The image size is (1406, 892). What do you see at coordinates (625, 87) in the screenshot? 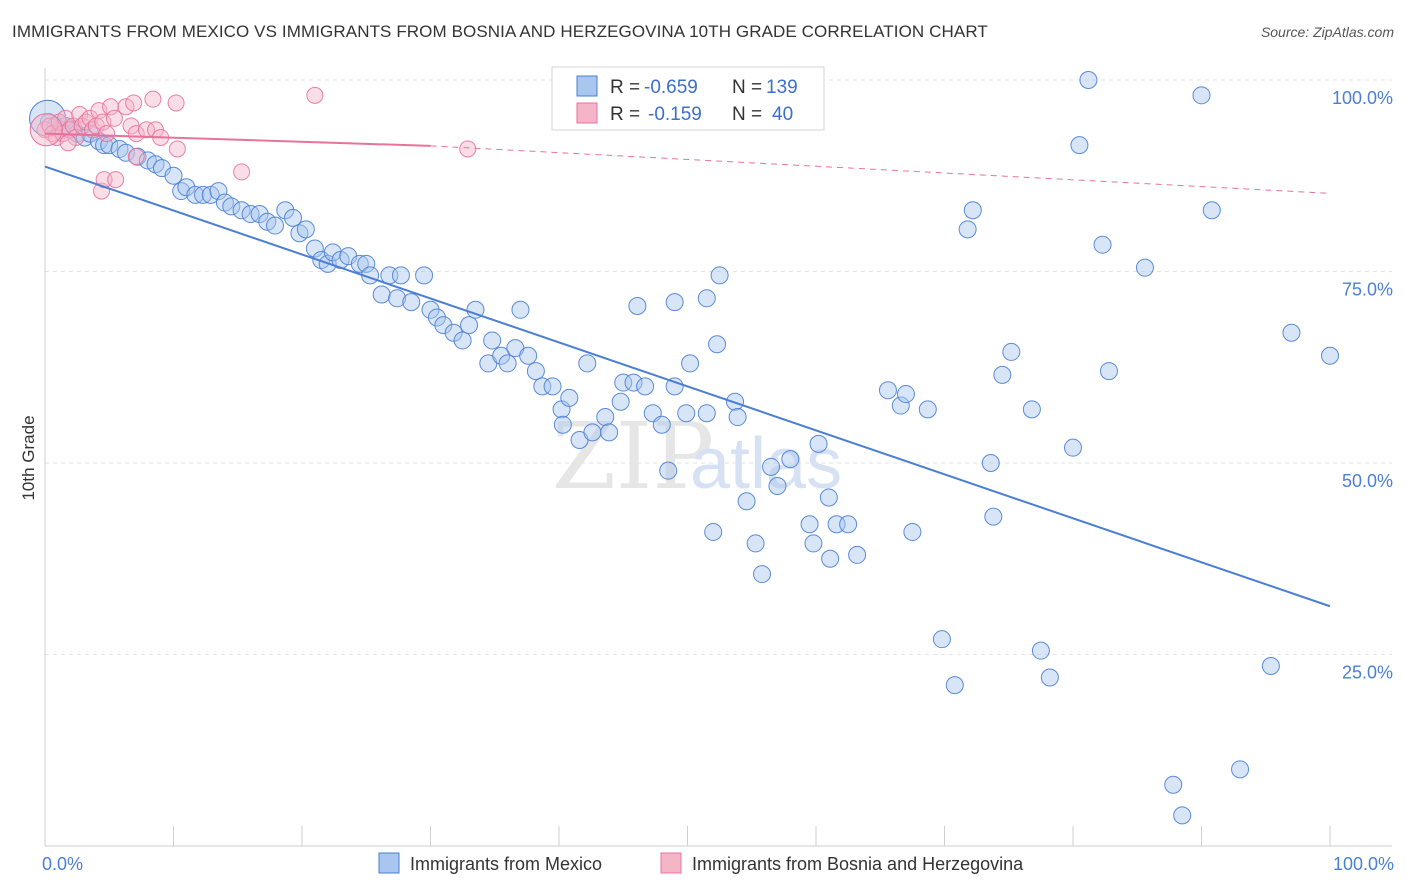
I see `stats-r-label-mexico: R =` at bounding box center [625, 87].